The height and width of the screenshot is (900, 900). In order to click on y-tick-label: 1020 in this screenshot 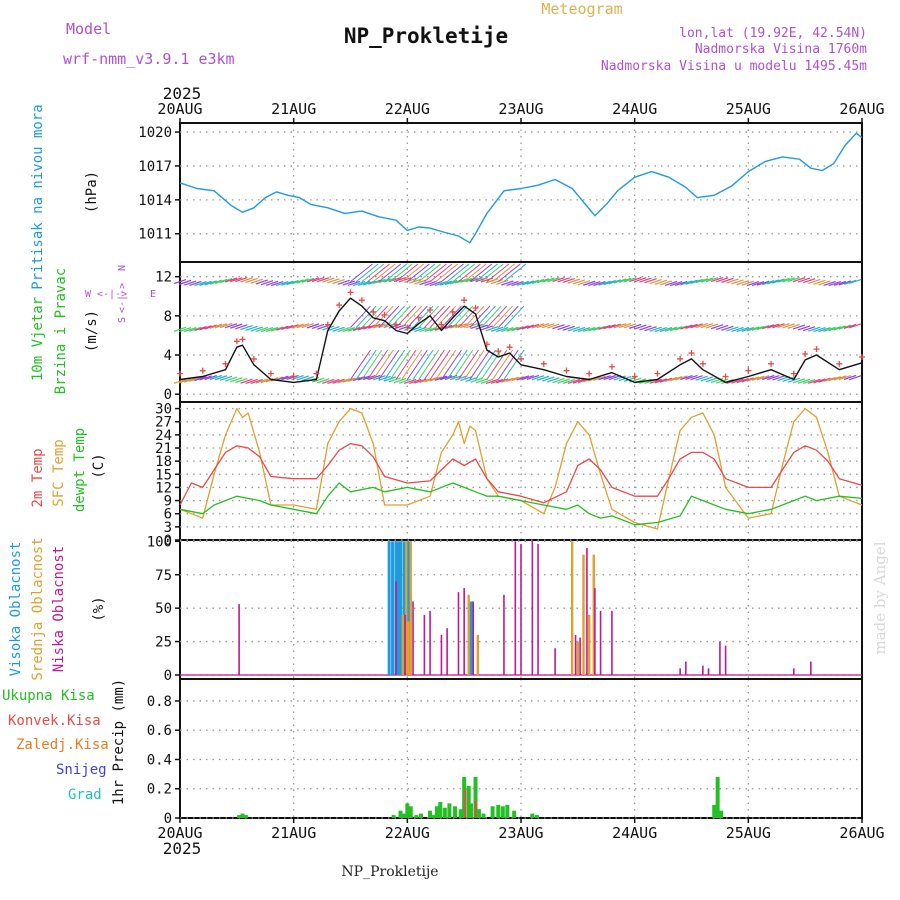, I will do `click(155, 133)`.